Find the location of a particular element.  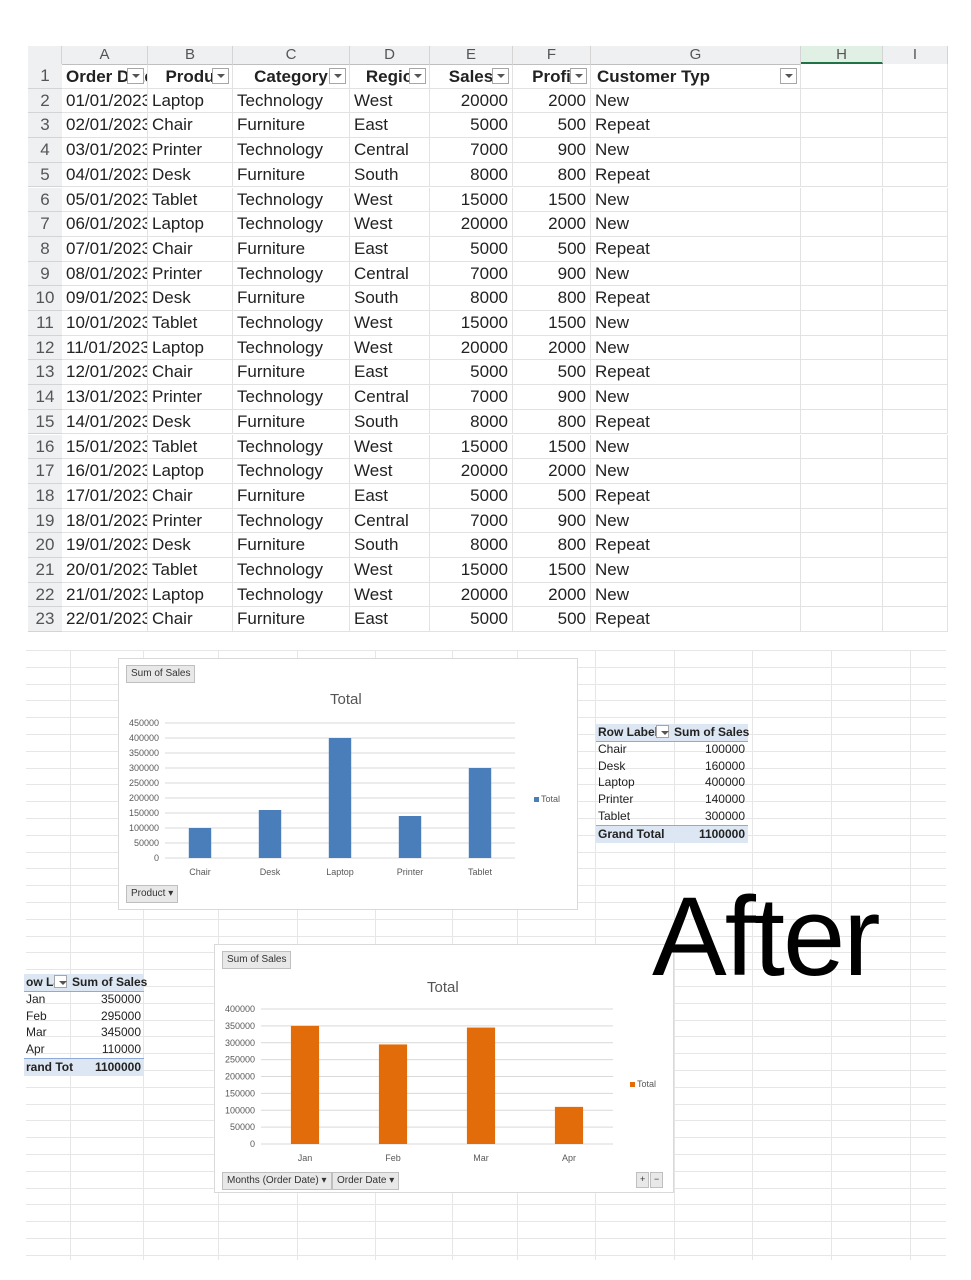

select-all-corner is located at coordinates (45, 55).